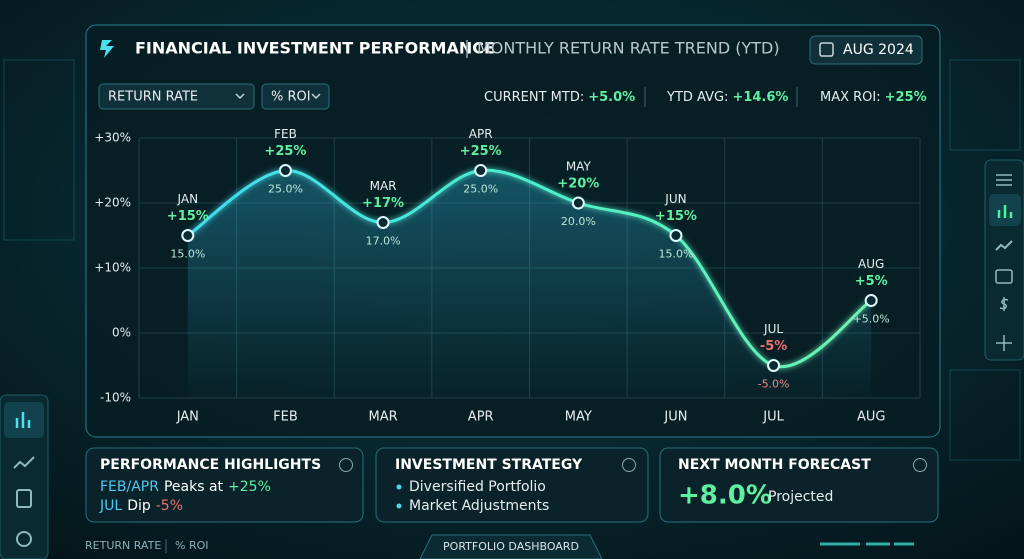  Describe the element at coordinates (871, 264) in the screenshot. I see `point-month-label: AUG` at that location.